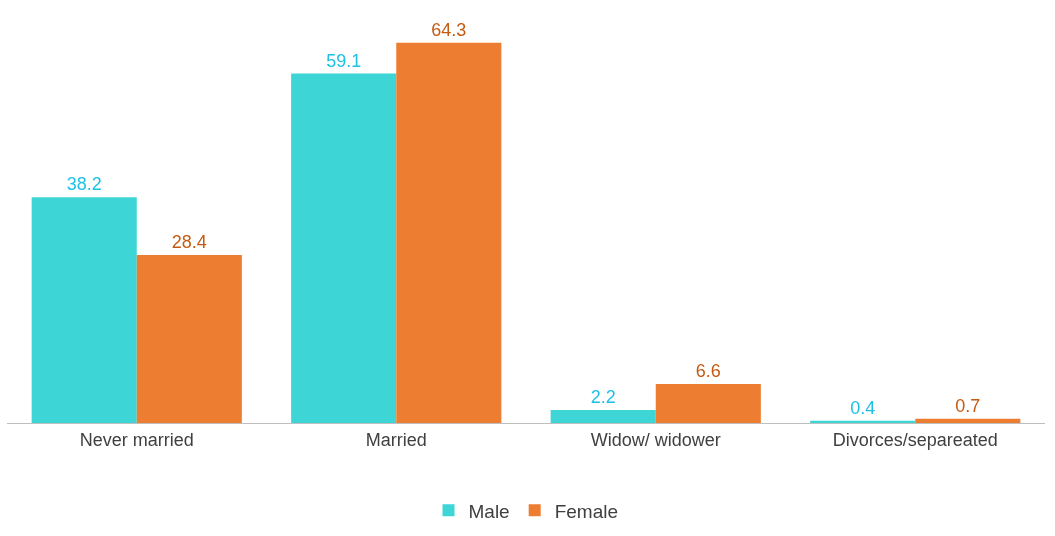 This screenshot has width=1055, height=536. I want to click on data-label: 59.1, so click(344, 60).